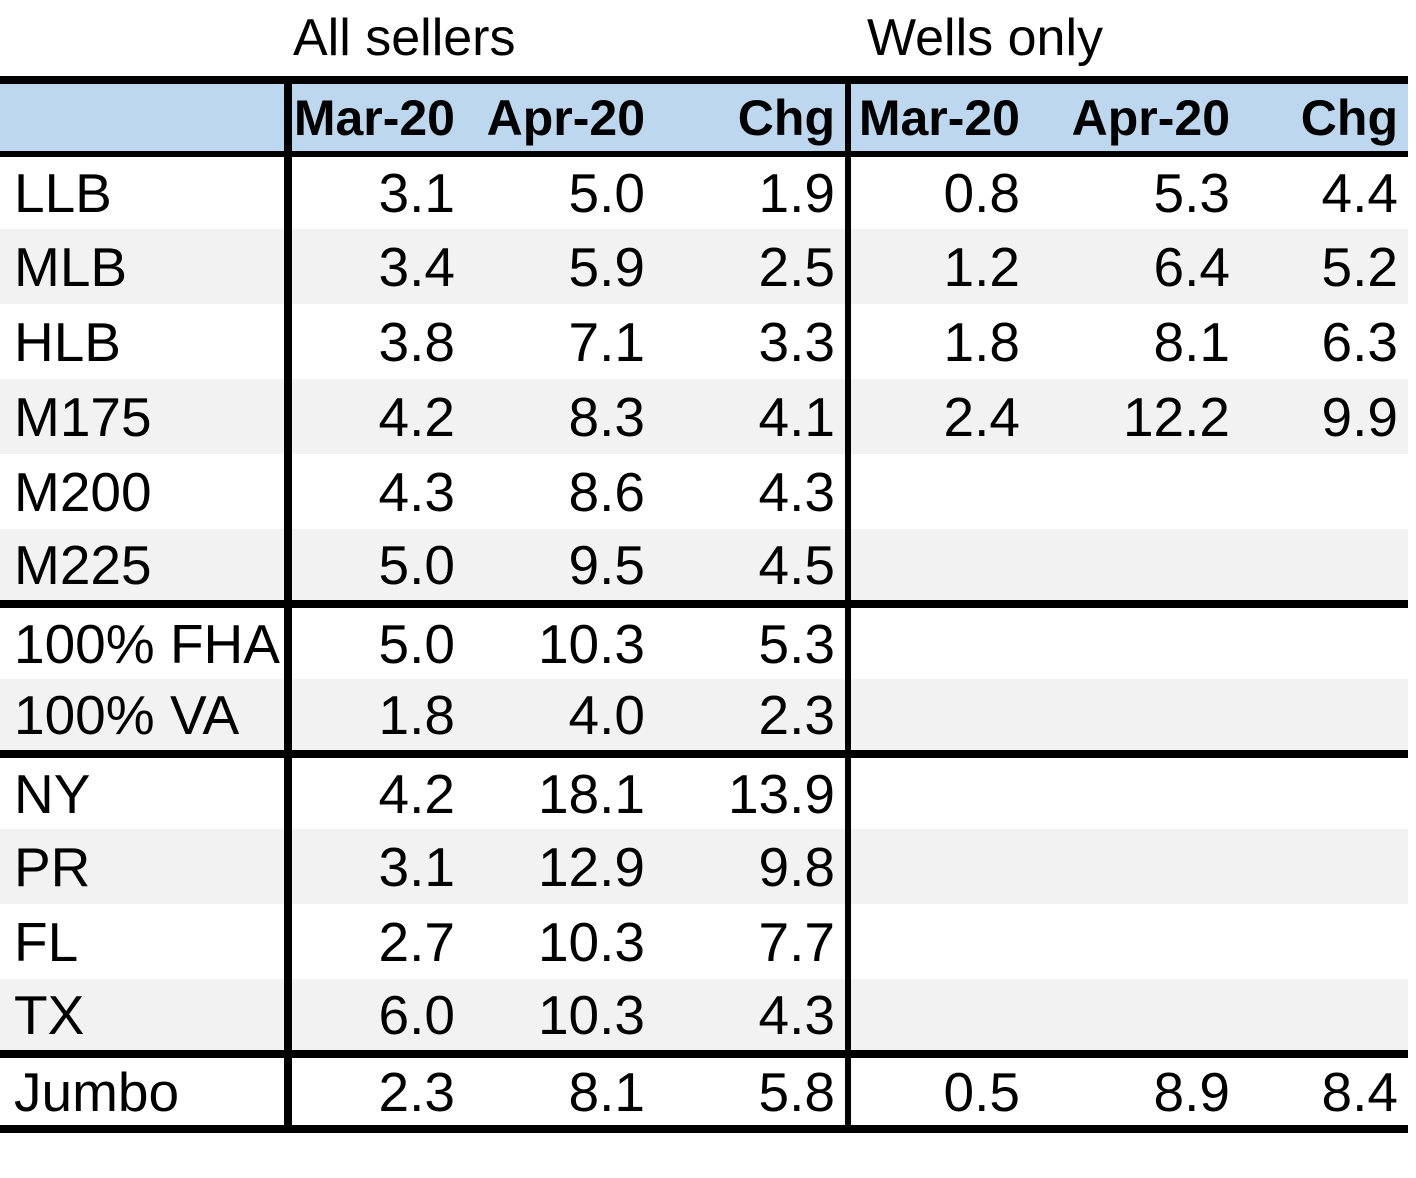  I want to click on column-header-allsellers-mar: Mar-20, so click(376, 118).